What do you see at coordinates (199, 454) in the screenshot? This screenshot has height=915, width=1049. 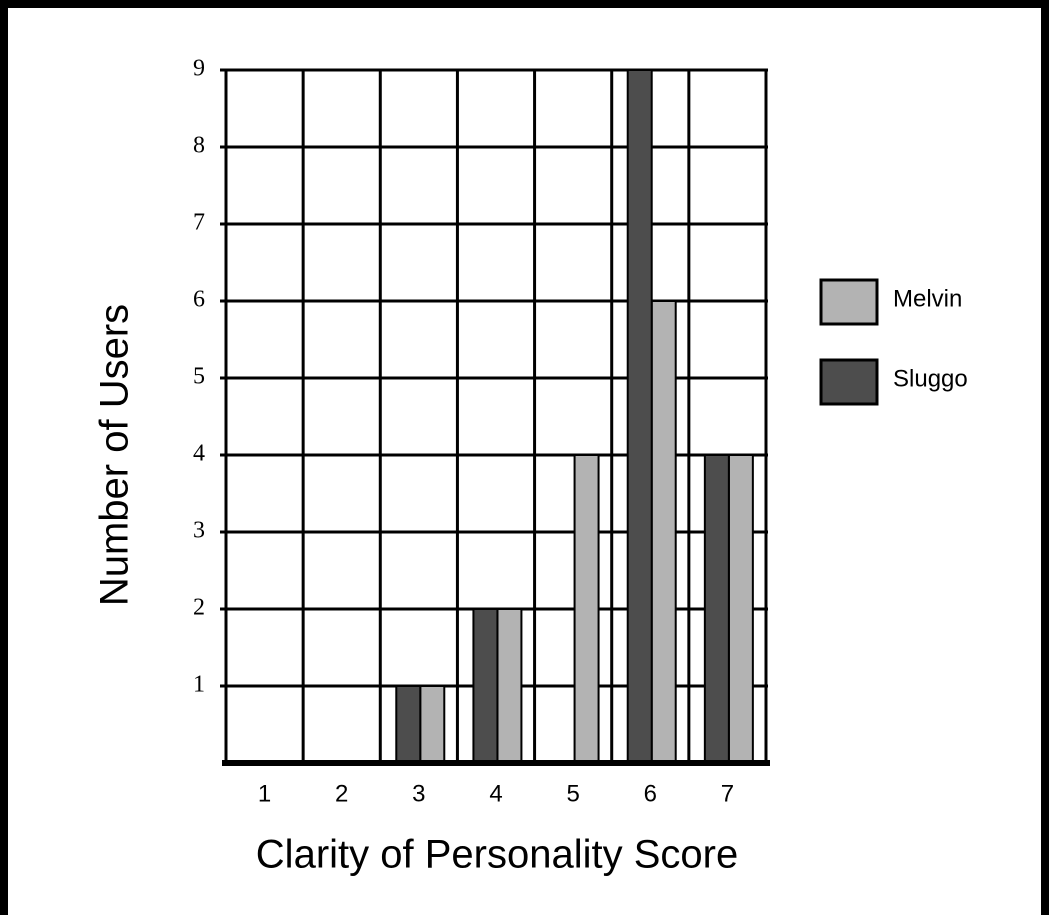 I see `y-tick-label: 4` at bounding box center [199, 454].